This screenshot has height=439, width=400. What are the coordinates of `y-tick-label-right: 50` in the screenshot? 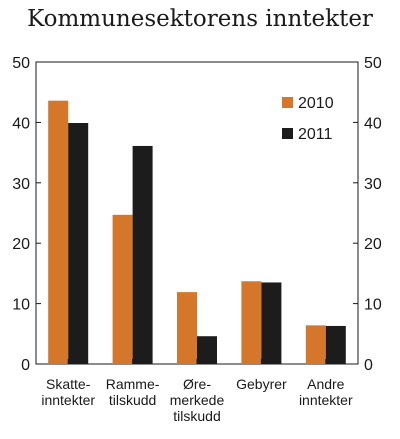 It's located at (373, 63).